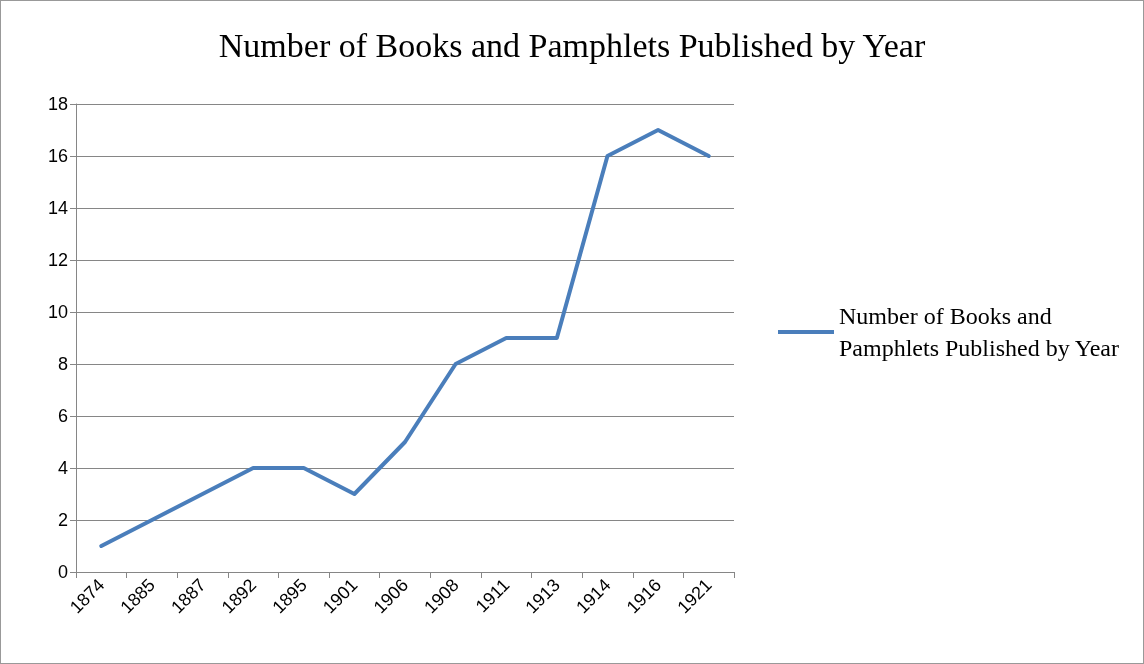 Image resolution: width=1144 pixels, height=664 pixels. What do you see at coordinates (62, 364) in the screenshot?
I see `y-tick-label: 8` at bounding box center [62, 364].